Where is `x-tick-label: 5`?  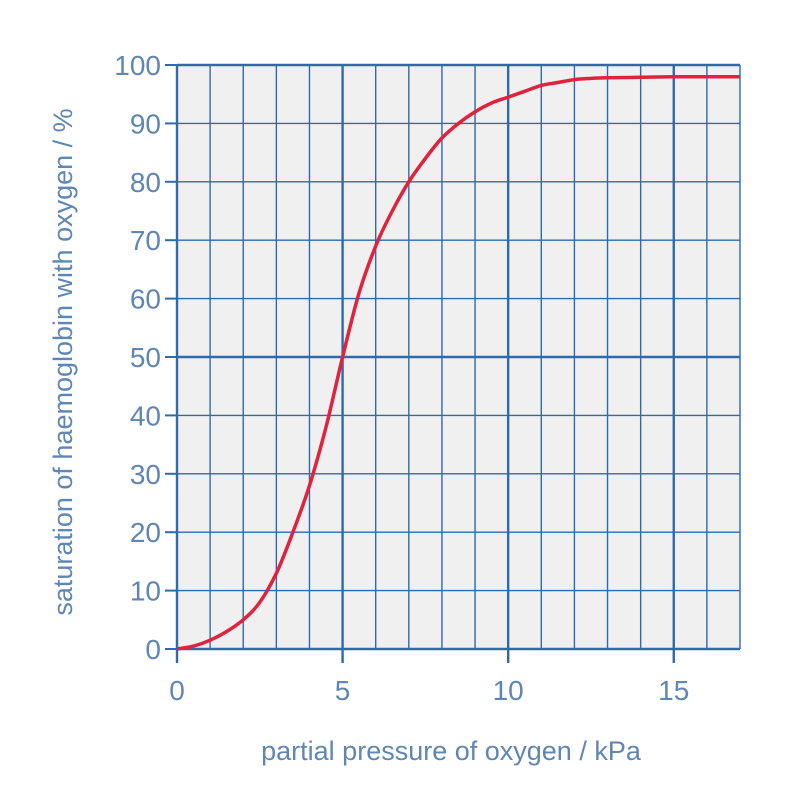 x-tick-label: 5 is located at coordinates (343, 690).